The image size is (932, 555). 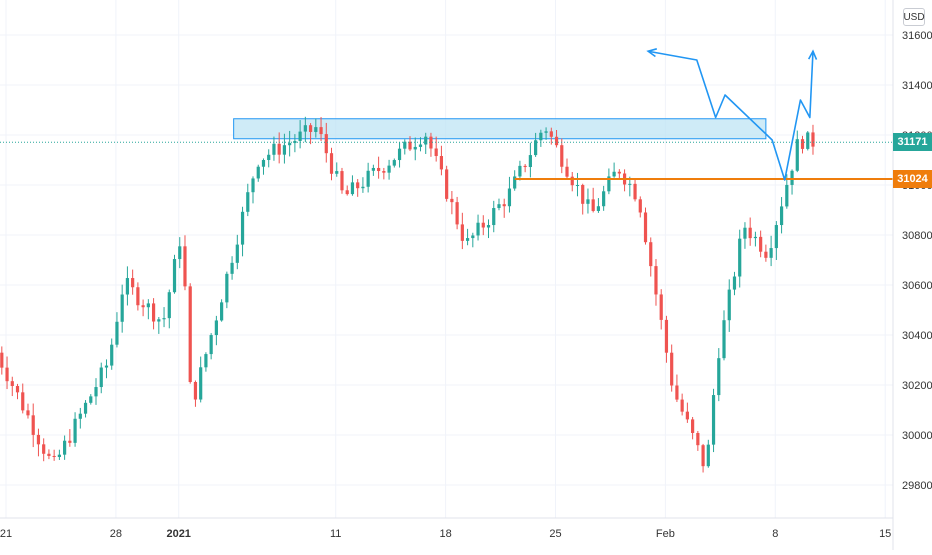 I want to click on projection-path, so click(x=730, y=115).